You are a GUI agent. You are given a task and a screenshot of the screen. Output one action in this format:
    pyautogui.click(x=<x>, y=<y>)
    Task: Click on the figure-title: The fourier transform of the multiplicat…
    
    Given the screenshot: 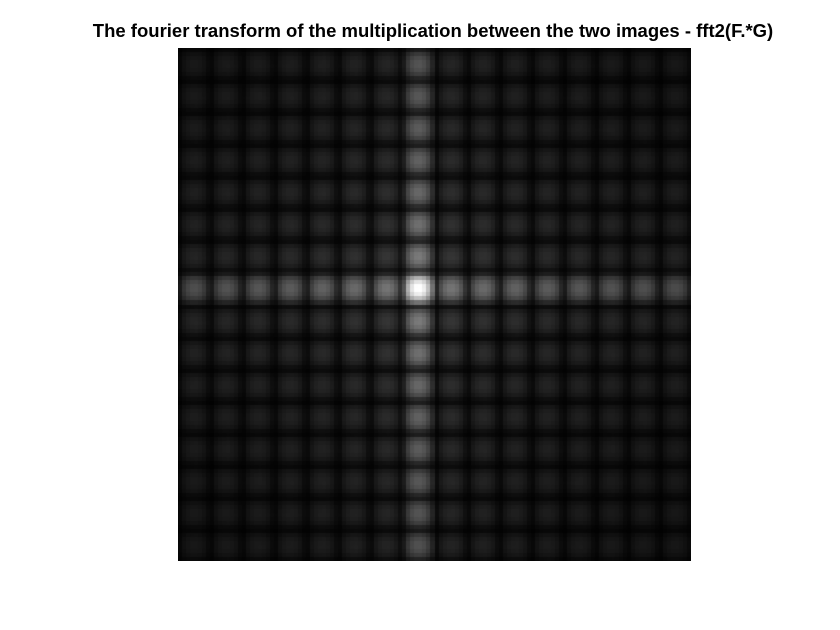 What is the action you would take?
    pyautogui.click(x=433, y=30)
    